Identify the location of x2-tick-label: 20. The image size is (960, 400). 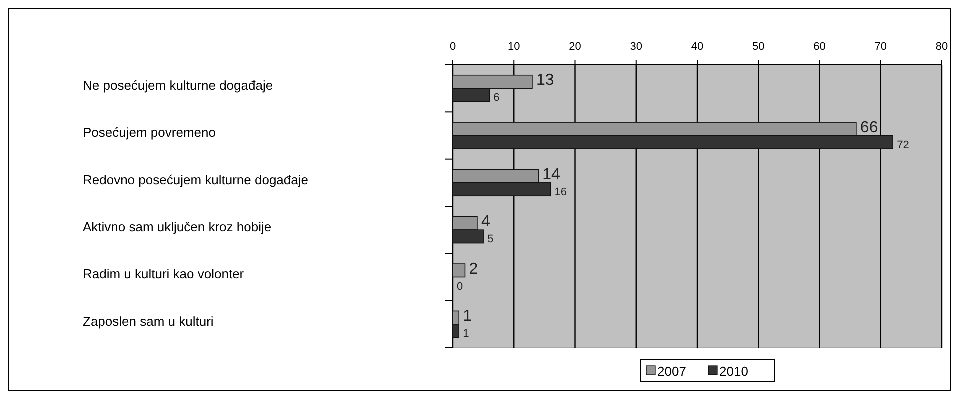
(575, 47).